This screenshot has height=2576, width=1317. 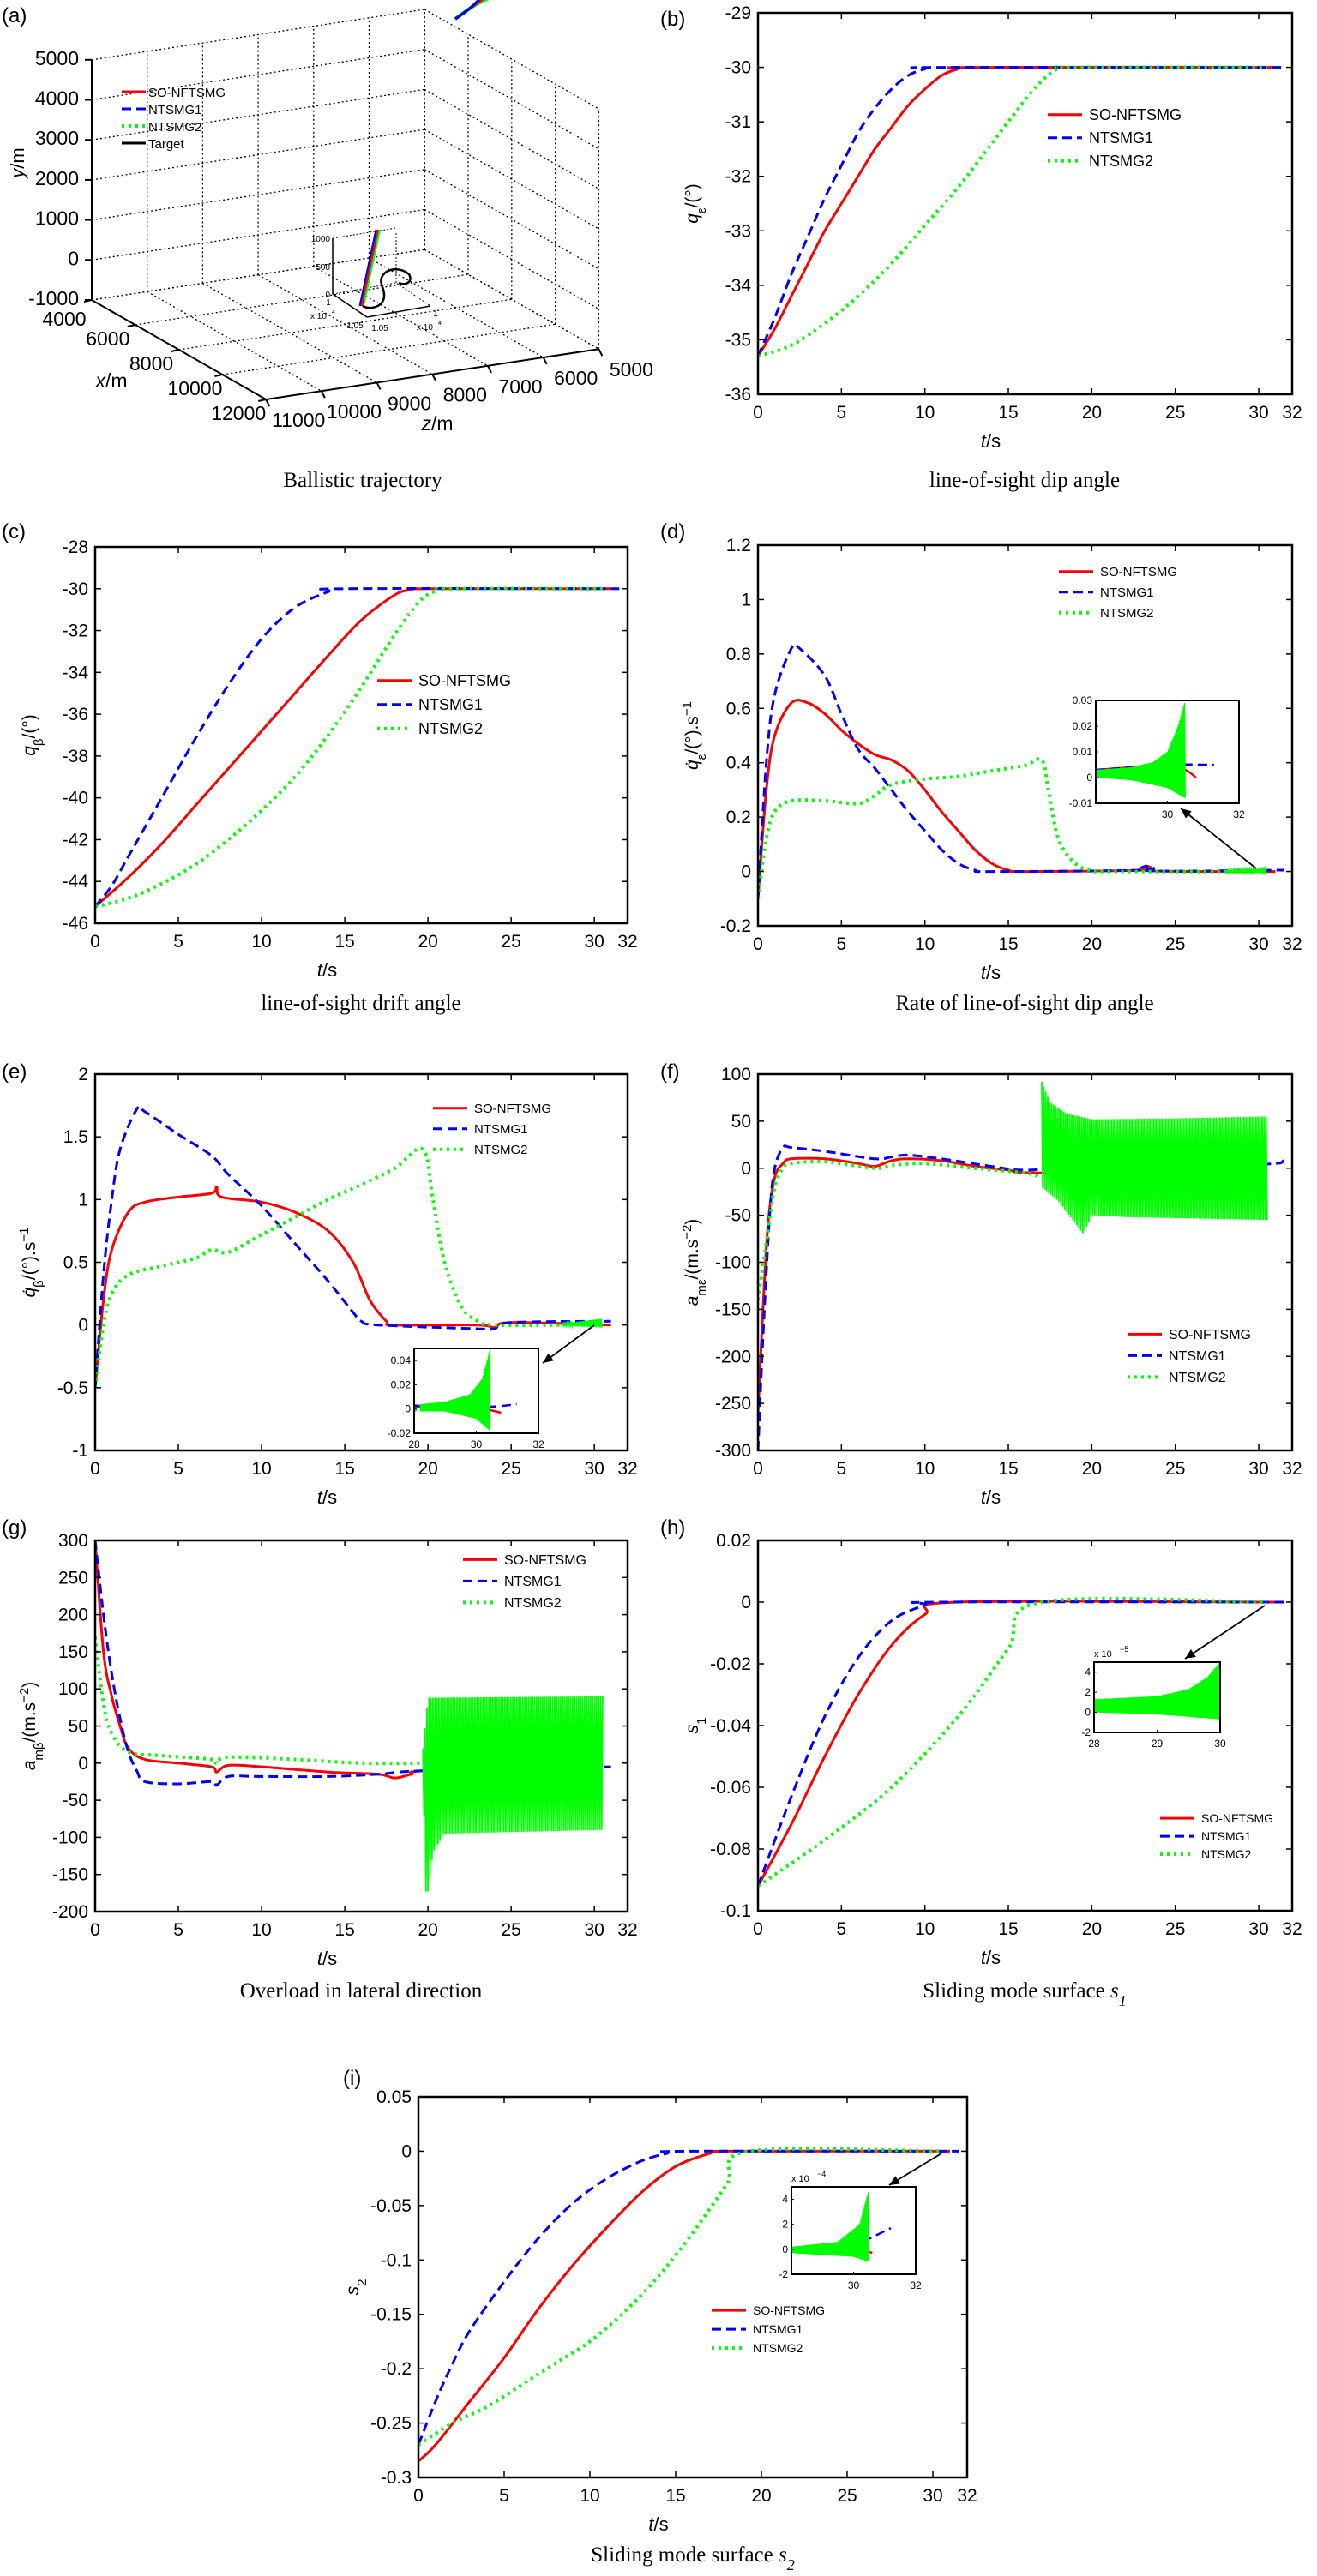 What do you see at coordinates (1210, 1335) in the screenshot?
I see `legend-label: SO-NFTSMG` at bounding box center [1210, 1335].